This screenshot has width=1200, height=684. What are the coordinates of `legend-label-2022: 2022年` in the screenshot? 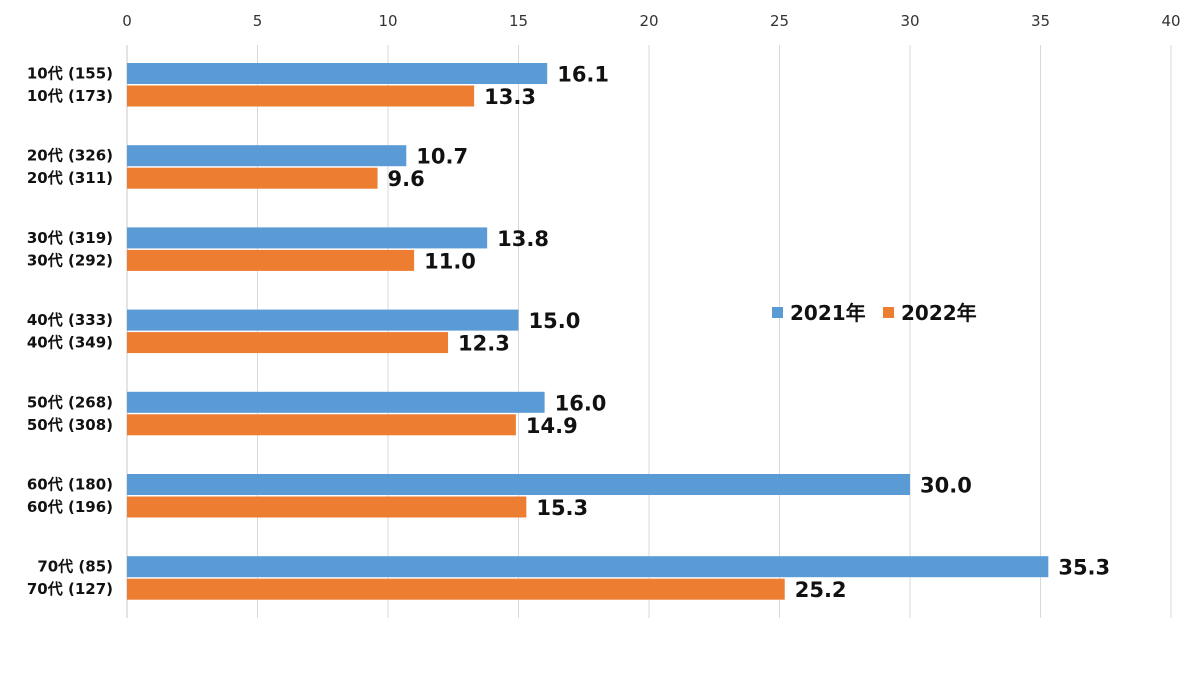 It's located at (939, 313).